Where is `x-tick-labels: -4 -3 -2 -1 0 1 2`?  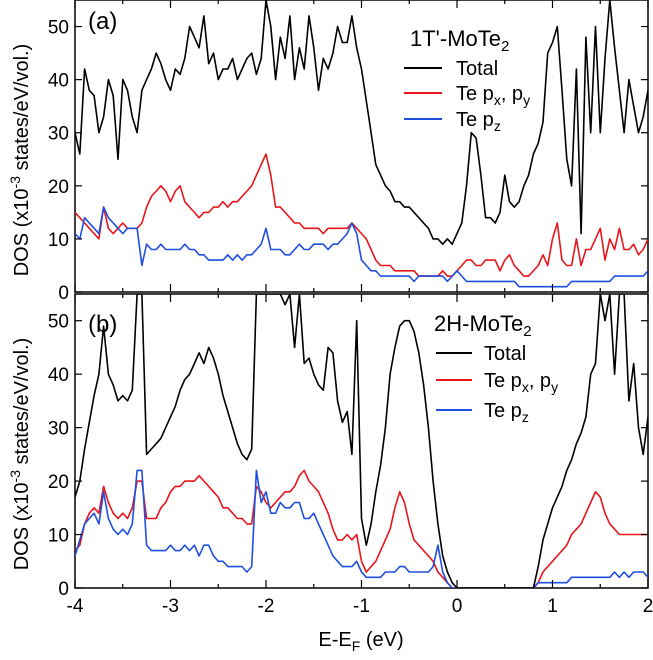
x-tick-labels: -4 -3 -2 -1 0 1 2 is located at coordinates (360, 606).